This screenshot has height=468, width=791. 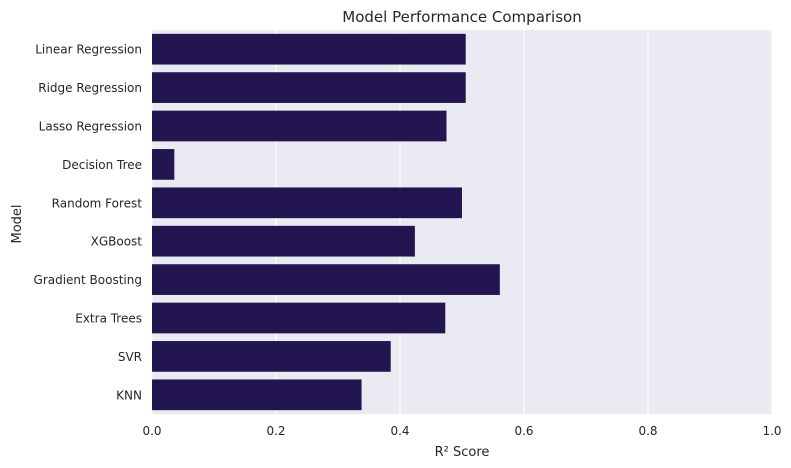 I want to click on y-axis-label: Model, so click(x=17, y=223).